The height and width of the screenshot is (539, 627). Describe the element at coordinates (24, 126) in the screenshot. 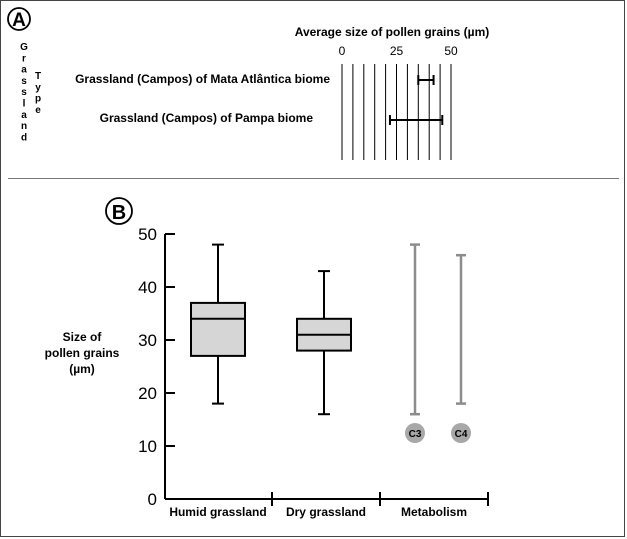

I see `row-axis-title-letter: n` at that location.